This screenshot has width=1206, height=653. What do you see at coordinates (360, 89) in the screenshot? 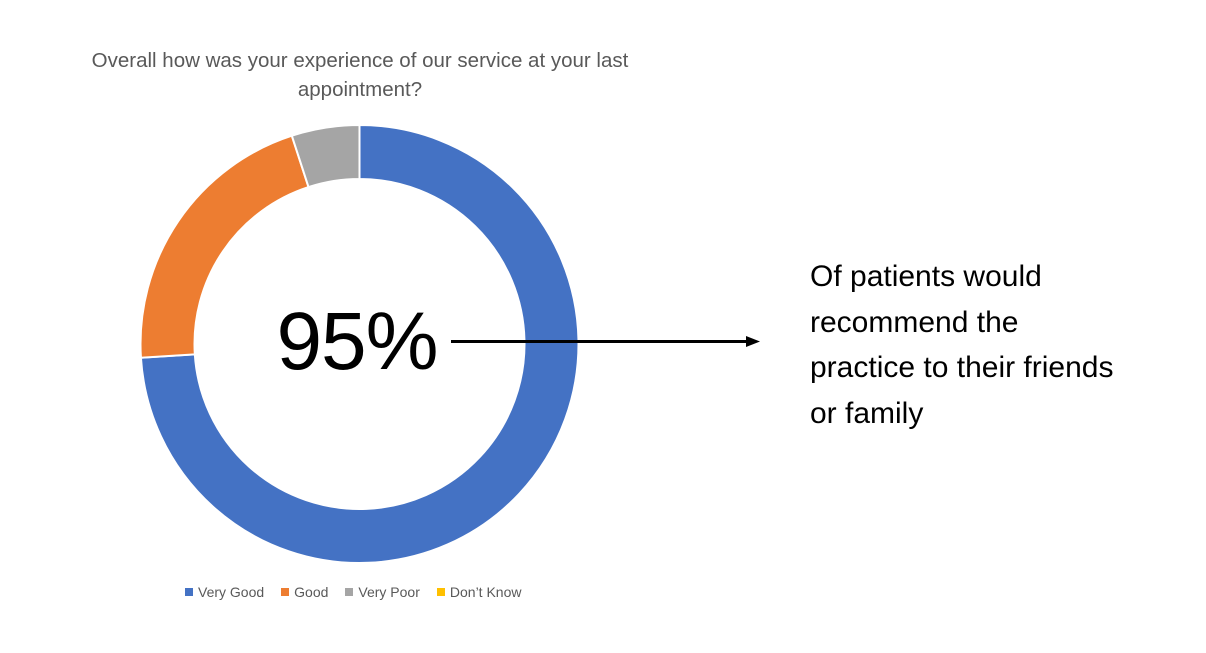
I see `chart-title-line-2: appointment?` at bounding box center [360, 89].